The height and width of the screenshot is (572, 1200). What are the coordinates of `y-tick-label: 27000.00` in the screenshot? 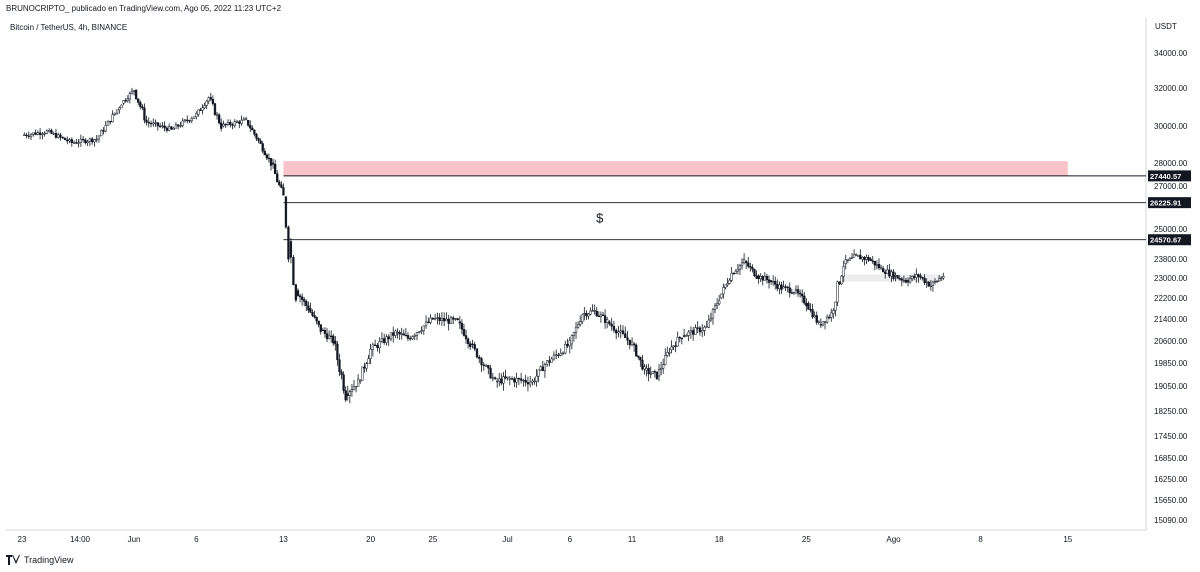 It's located at (1171, 186).